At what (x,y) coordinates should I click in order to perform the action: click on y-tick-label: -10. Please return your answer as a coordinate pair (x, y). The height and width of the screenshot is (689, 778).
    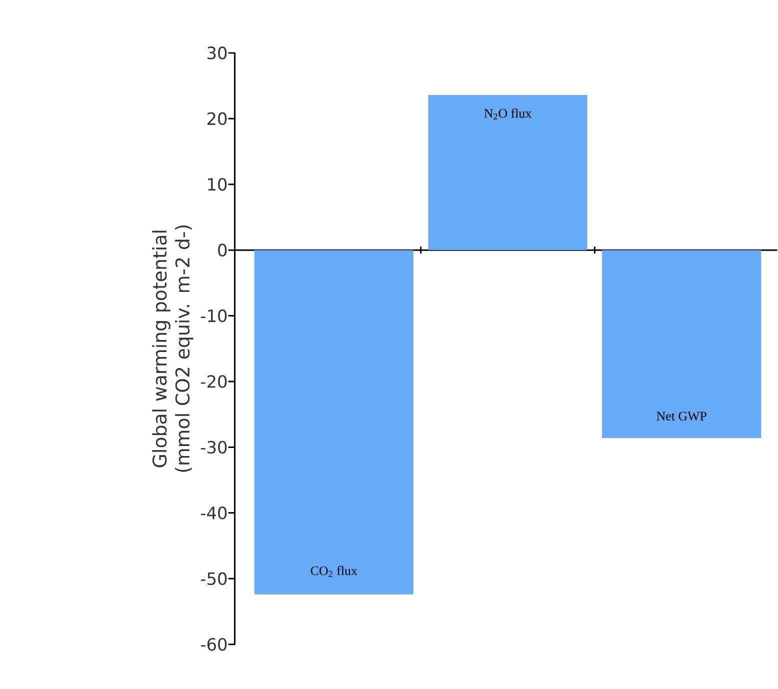
    Looking at the image, I should click on (213, 315).